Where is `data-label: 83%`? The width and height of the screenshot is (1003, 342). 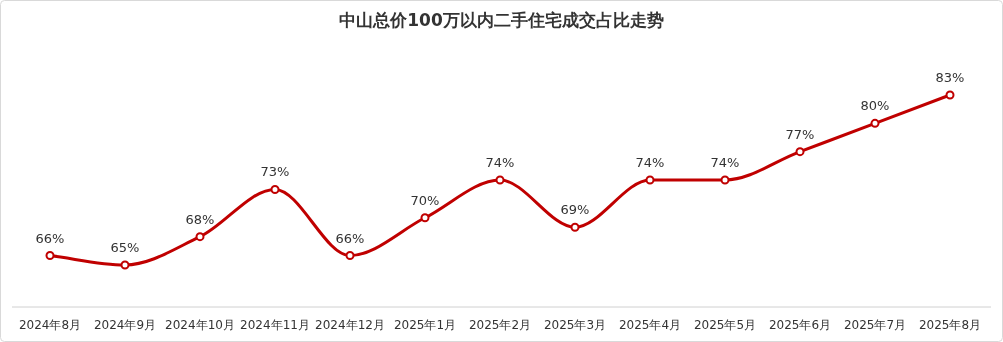 data-label: 83% is located at coordinates (950, 77).